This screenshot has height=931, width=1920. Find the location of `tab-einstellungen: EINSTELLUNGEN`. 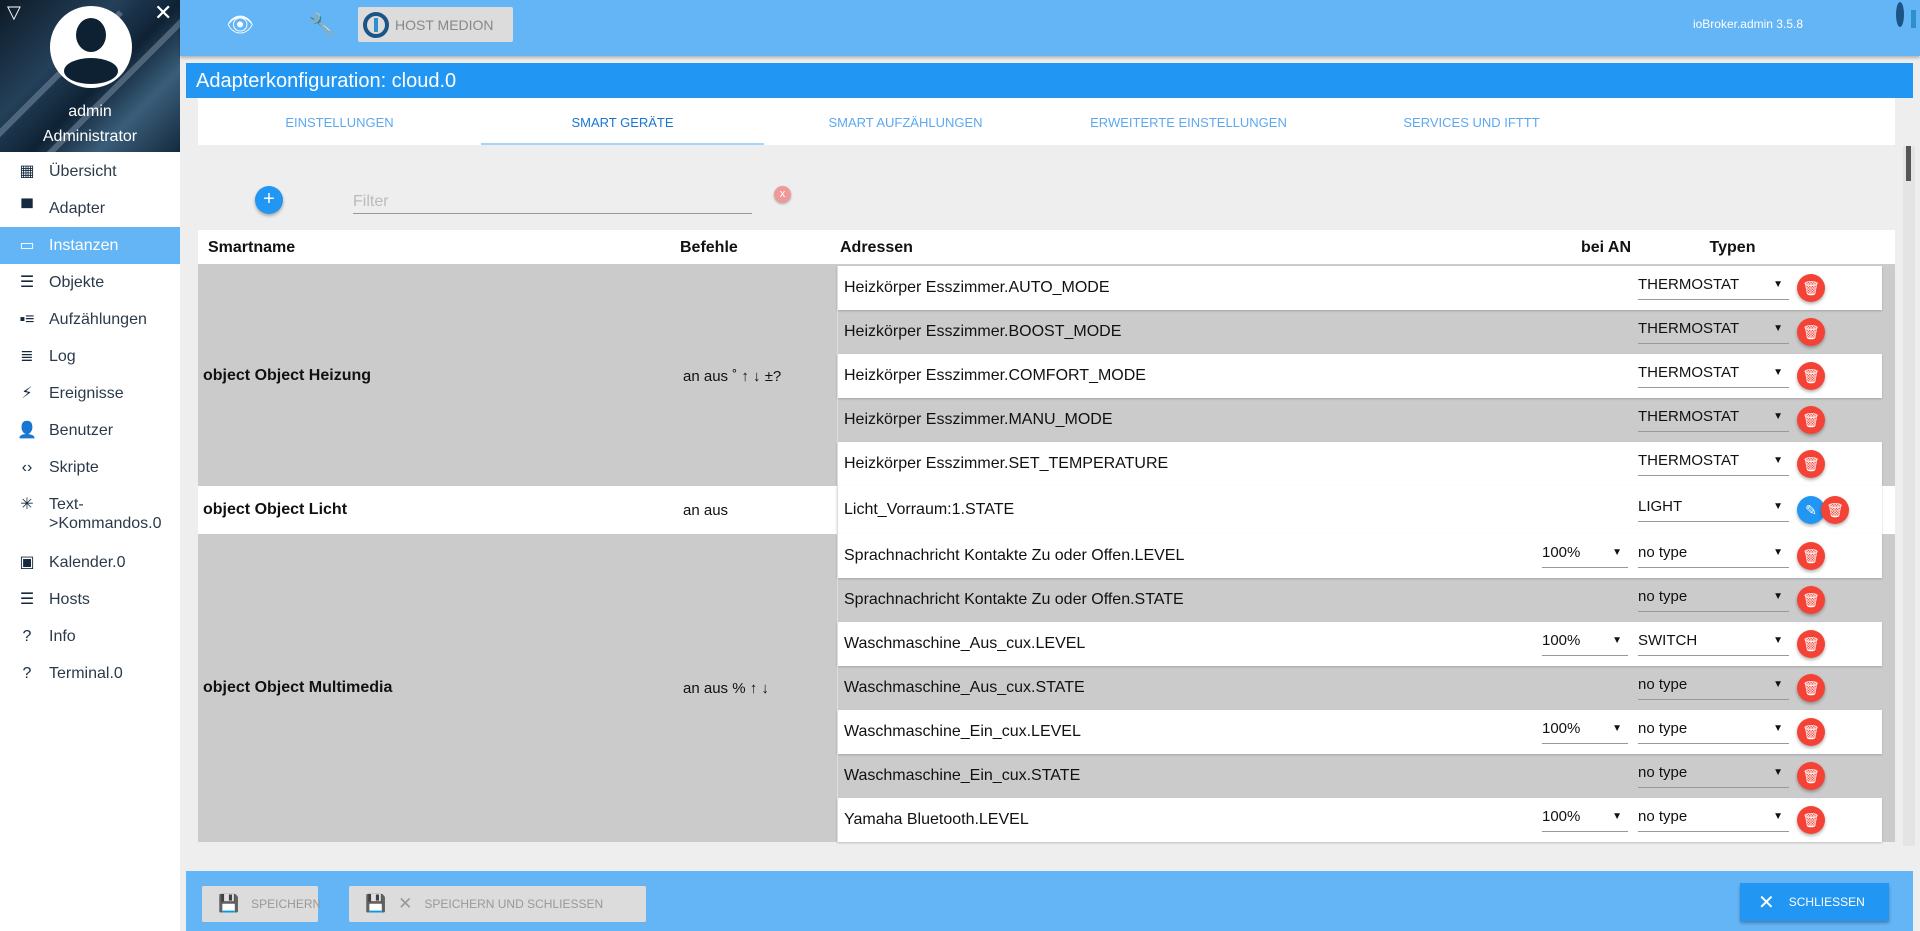

tab-einstellungen: EINSTELLUNGEN is located at coordinates (339, 122).